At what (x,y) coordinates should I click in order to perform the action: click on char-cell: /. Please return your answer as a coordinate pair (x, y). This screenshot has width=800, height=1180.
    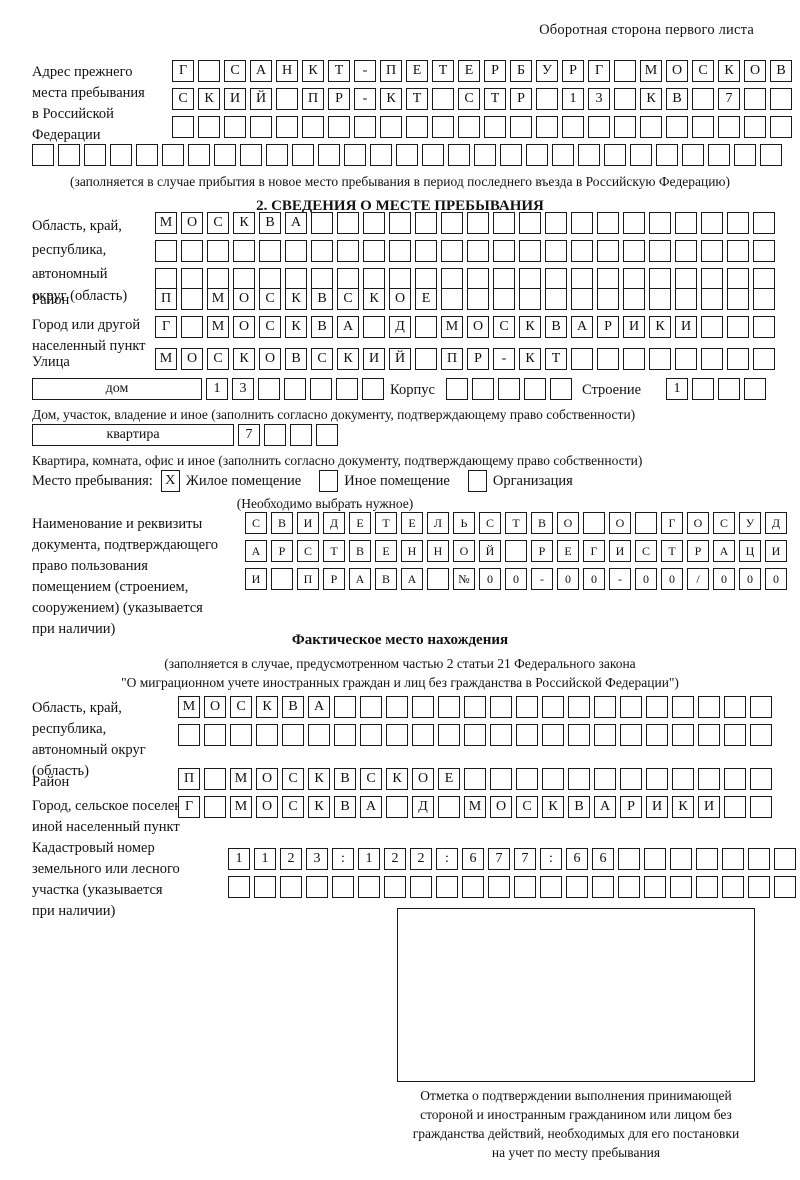
    Looking at the image, I should click on (698, 579).